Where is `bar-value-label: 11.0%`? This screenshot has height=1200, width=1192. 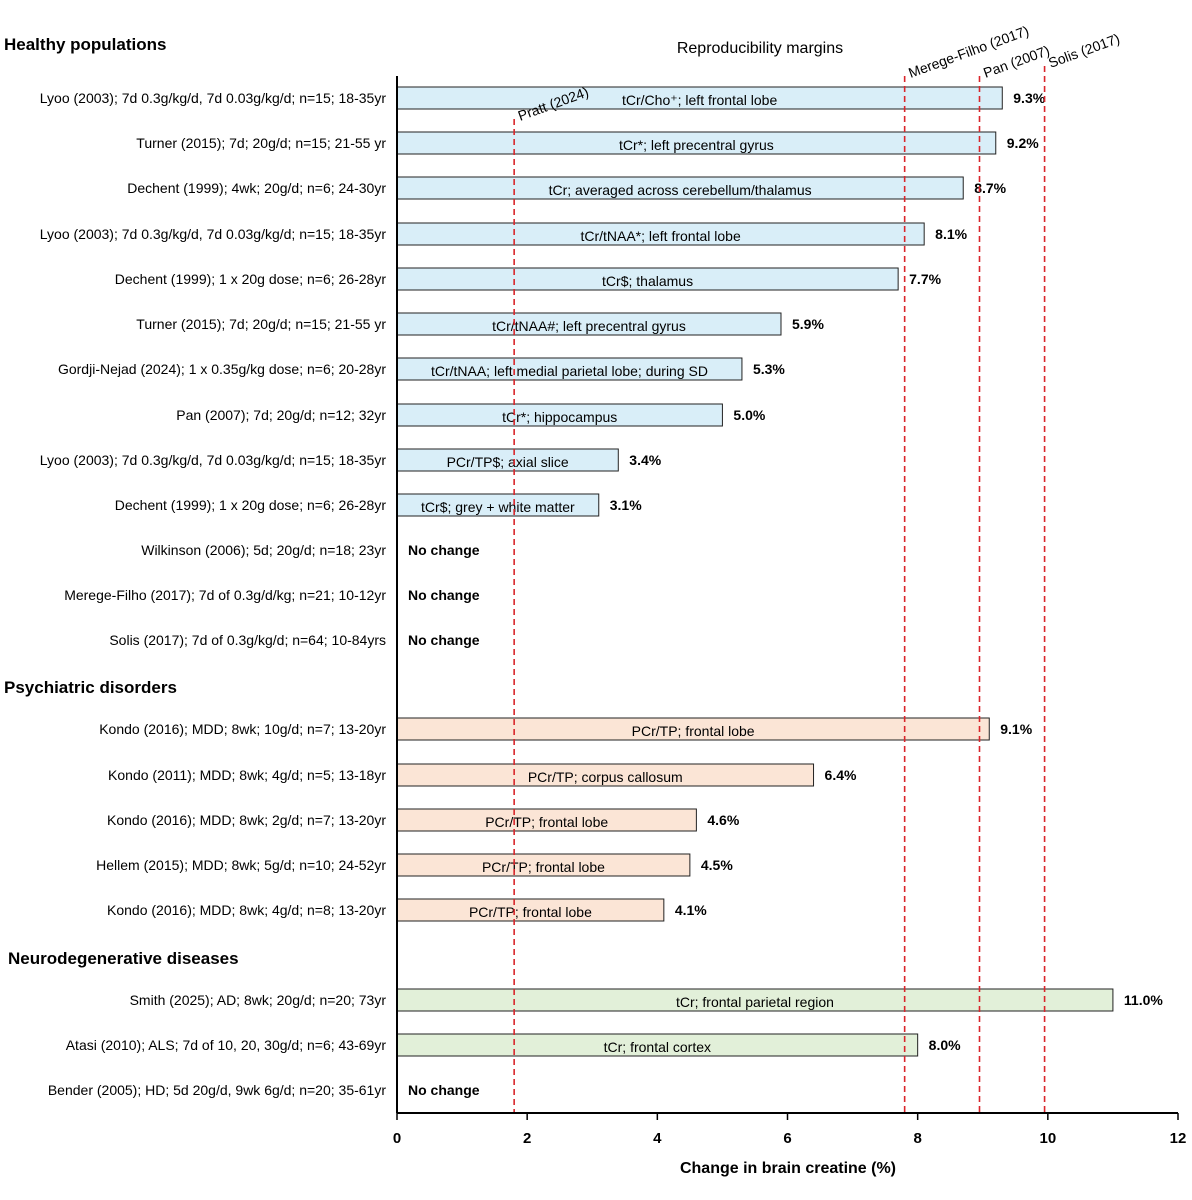
bar-value-label: 11.0% is located at coordinates (1143, 1000).